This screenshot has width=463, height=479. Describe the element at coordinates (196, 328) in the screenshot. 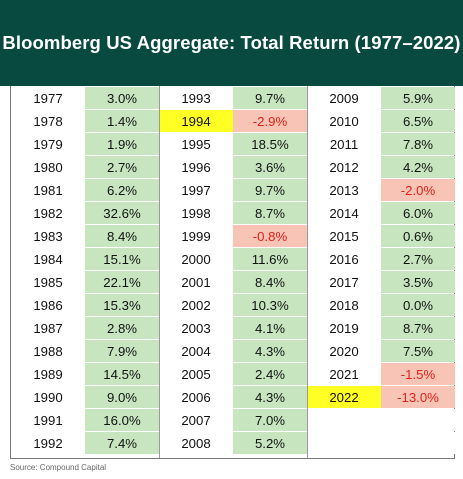

I see `year-cell: 2003` at that location.